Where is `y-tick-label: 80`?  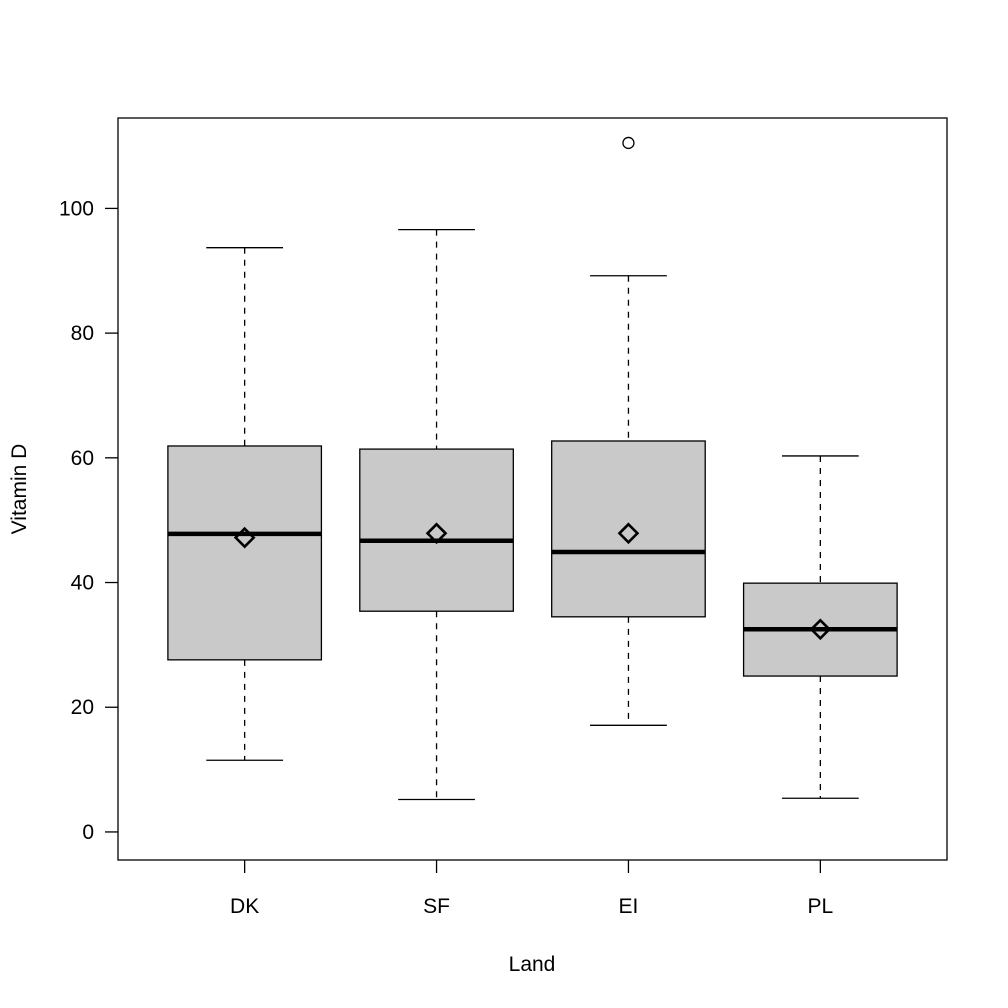 y-tick-label: 80 is located at coordinates (82, 333).